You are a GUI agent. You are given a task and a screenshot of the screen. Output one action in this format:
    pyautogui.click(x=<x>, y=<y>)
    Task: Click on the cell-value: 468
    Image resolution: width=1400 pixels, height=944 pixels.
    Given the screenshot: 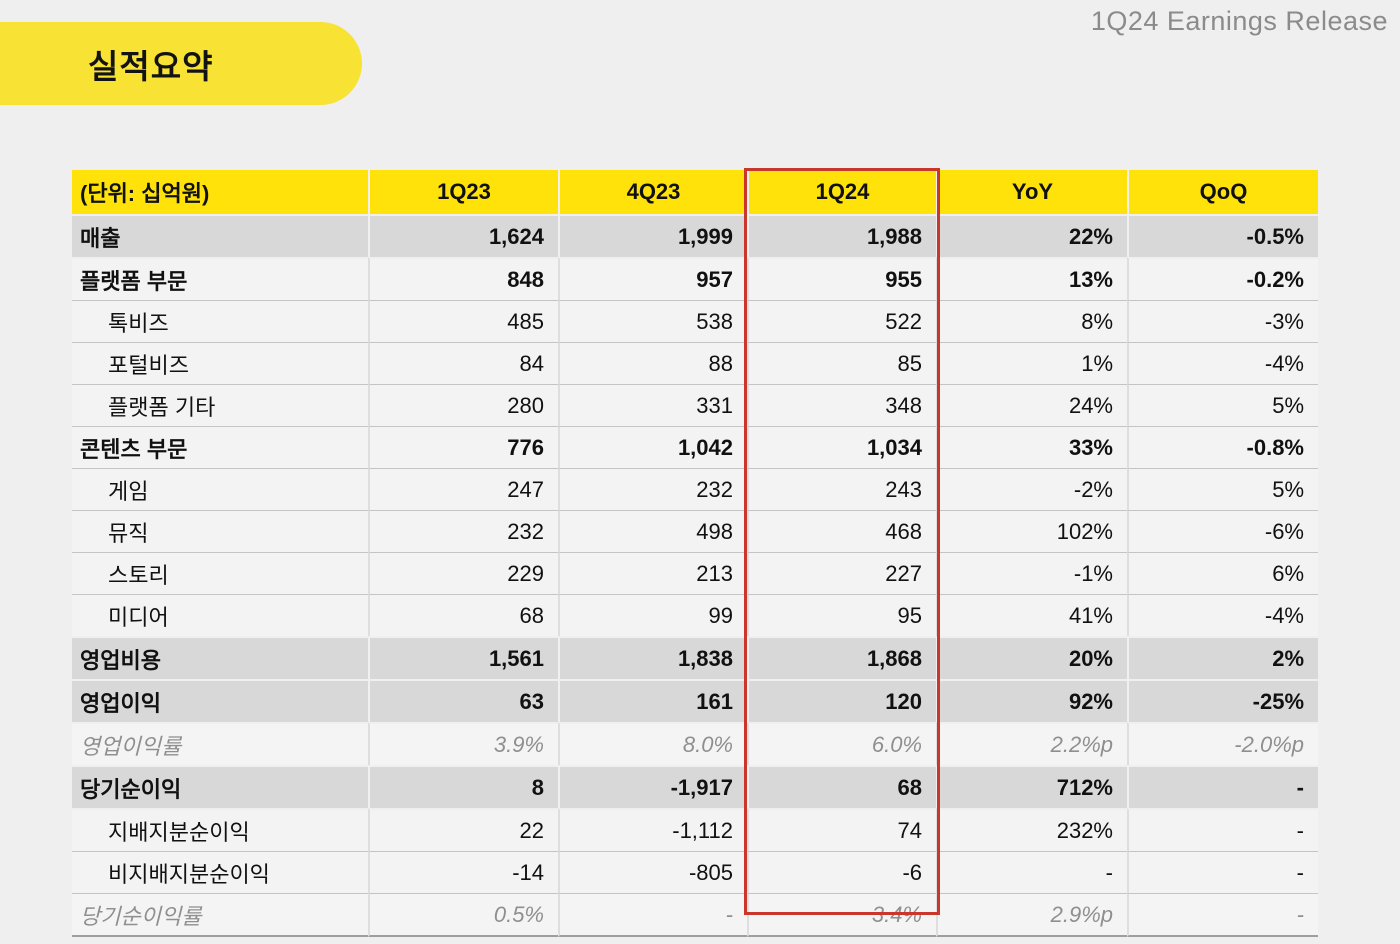 What is the action you would take?
    pyautogui.click(x=841, y=531)
    